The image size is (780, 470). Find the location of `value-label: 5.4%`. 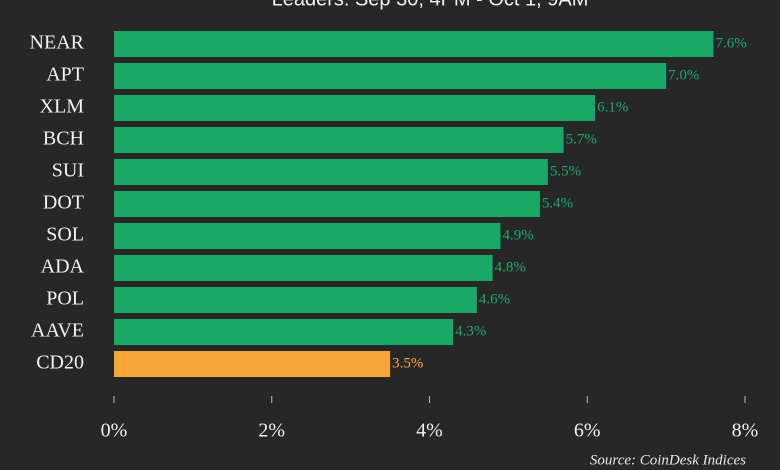

value-label: 5.4% is located at coordinates (557, 203).